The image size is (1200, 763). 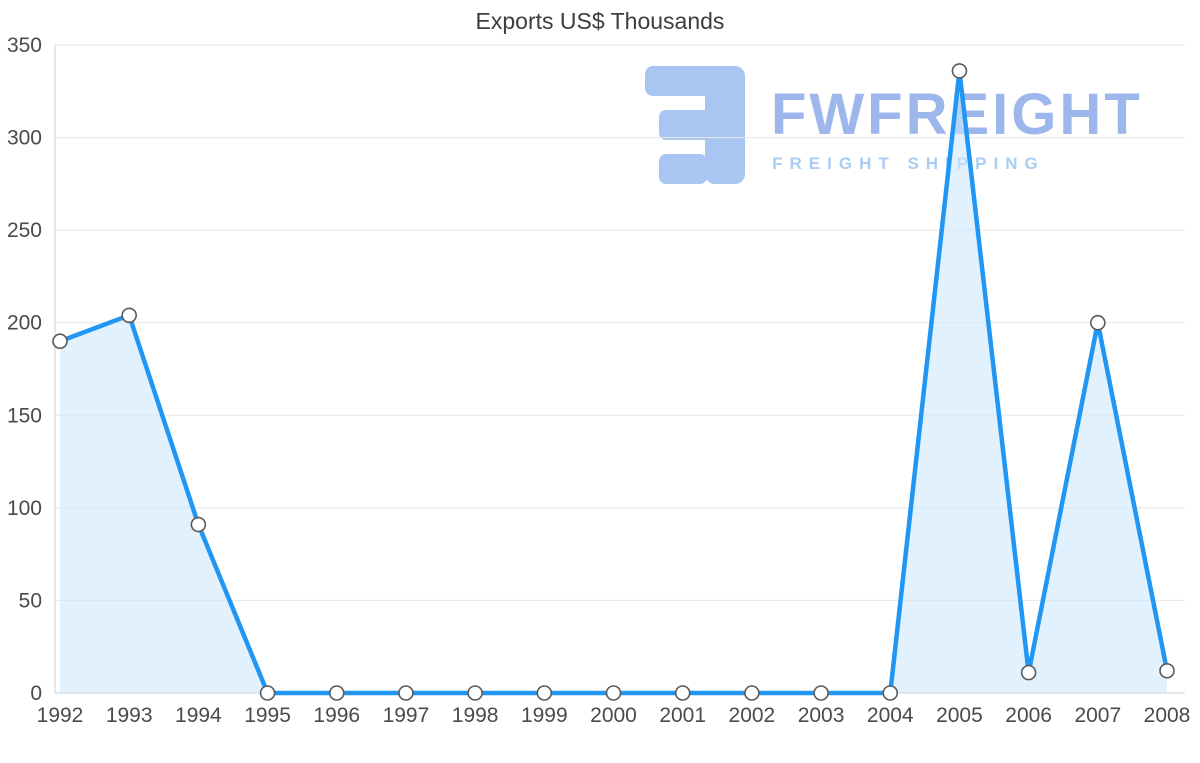 What do you see at coordinates (1028, 715) in the screenshot?
I see `x-tick-label: 2006` at bounding box center [1028, 715].